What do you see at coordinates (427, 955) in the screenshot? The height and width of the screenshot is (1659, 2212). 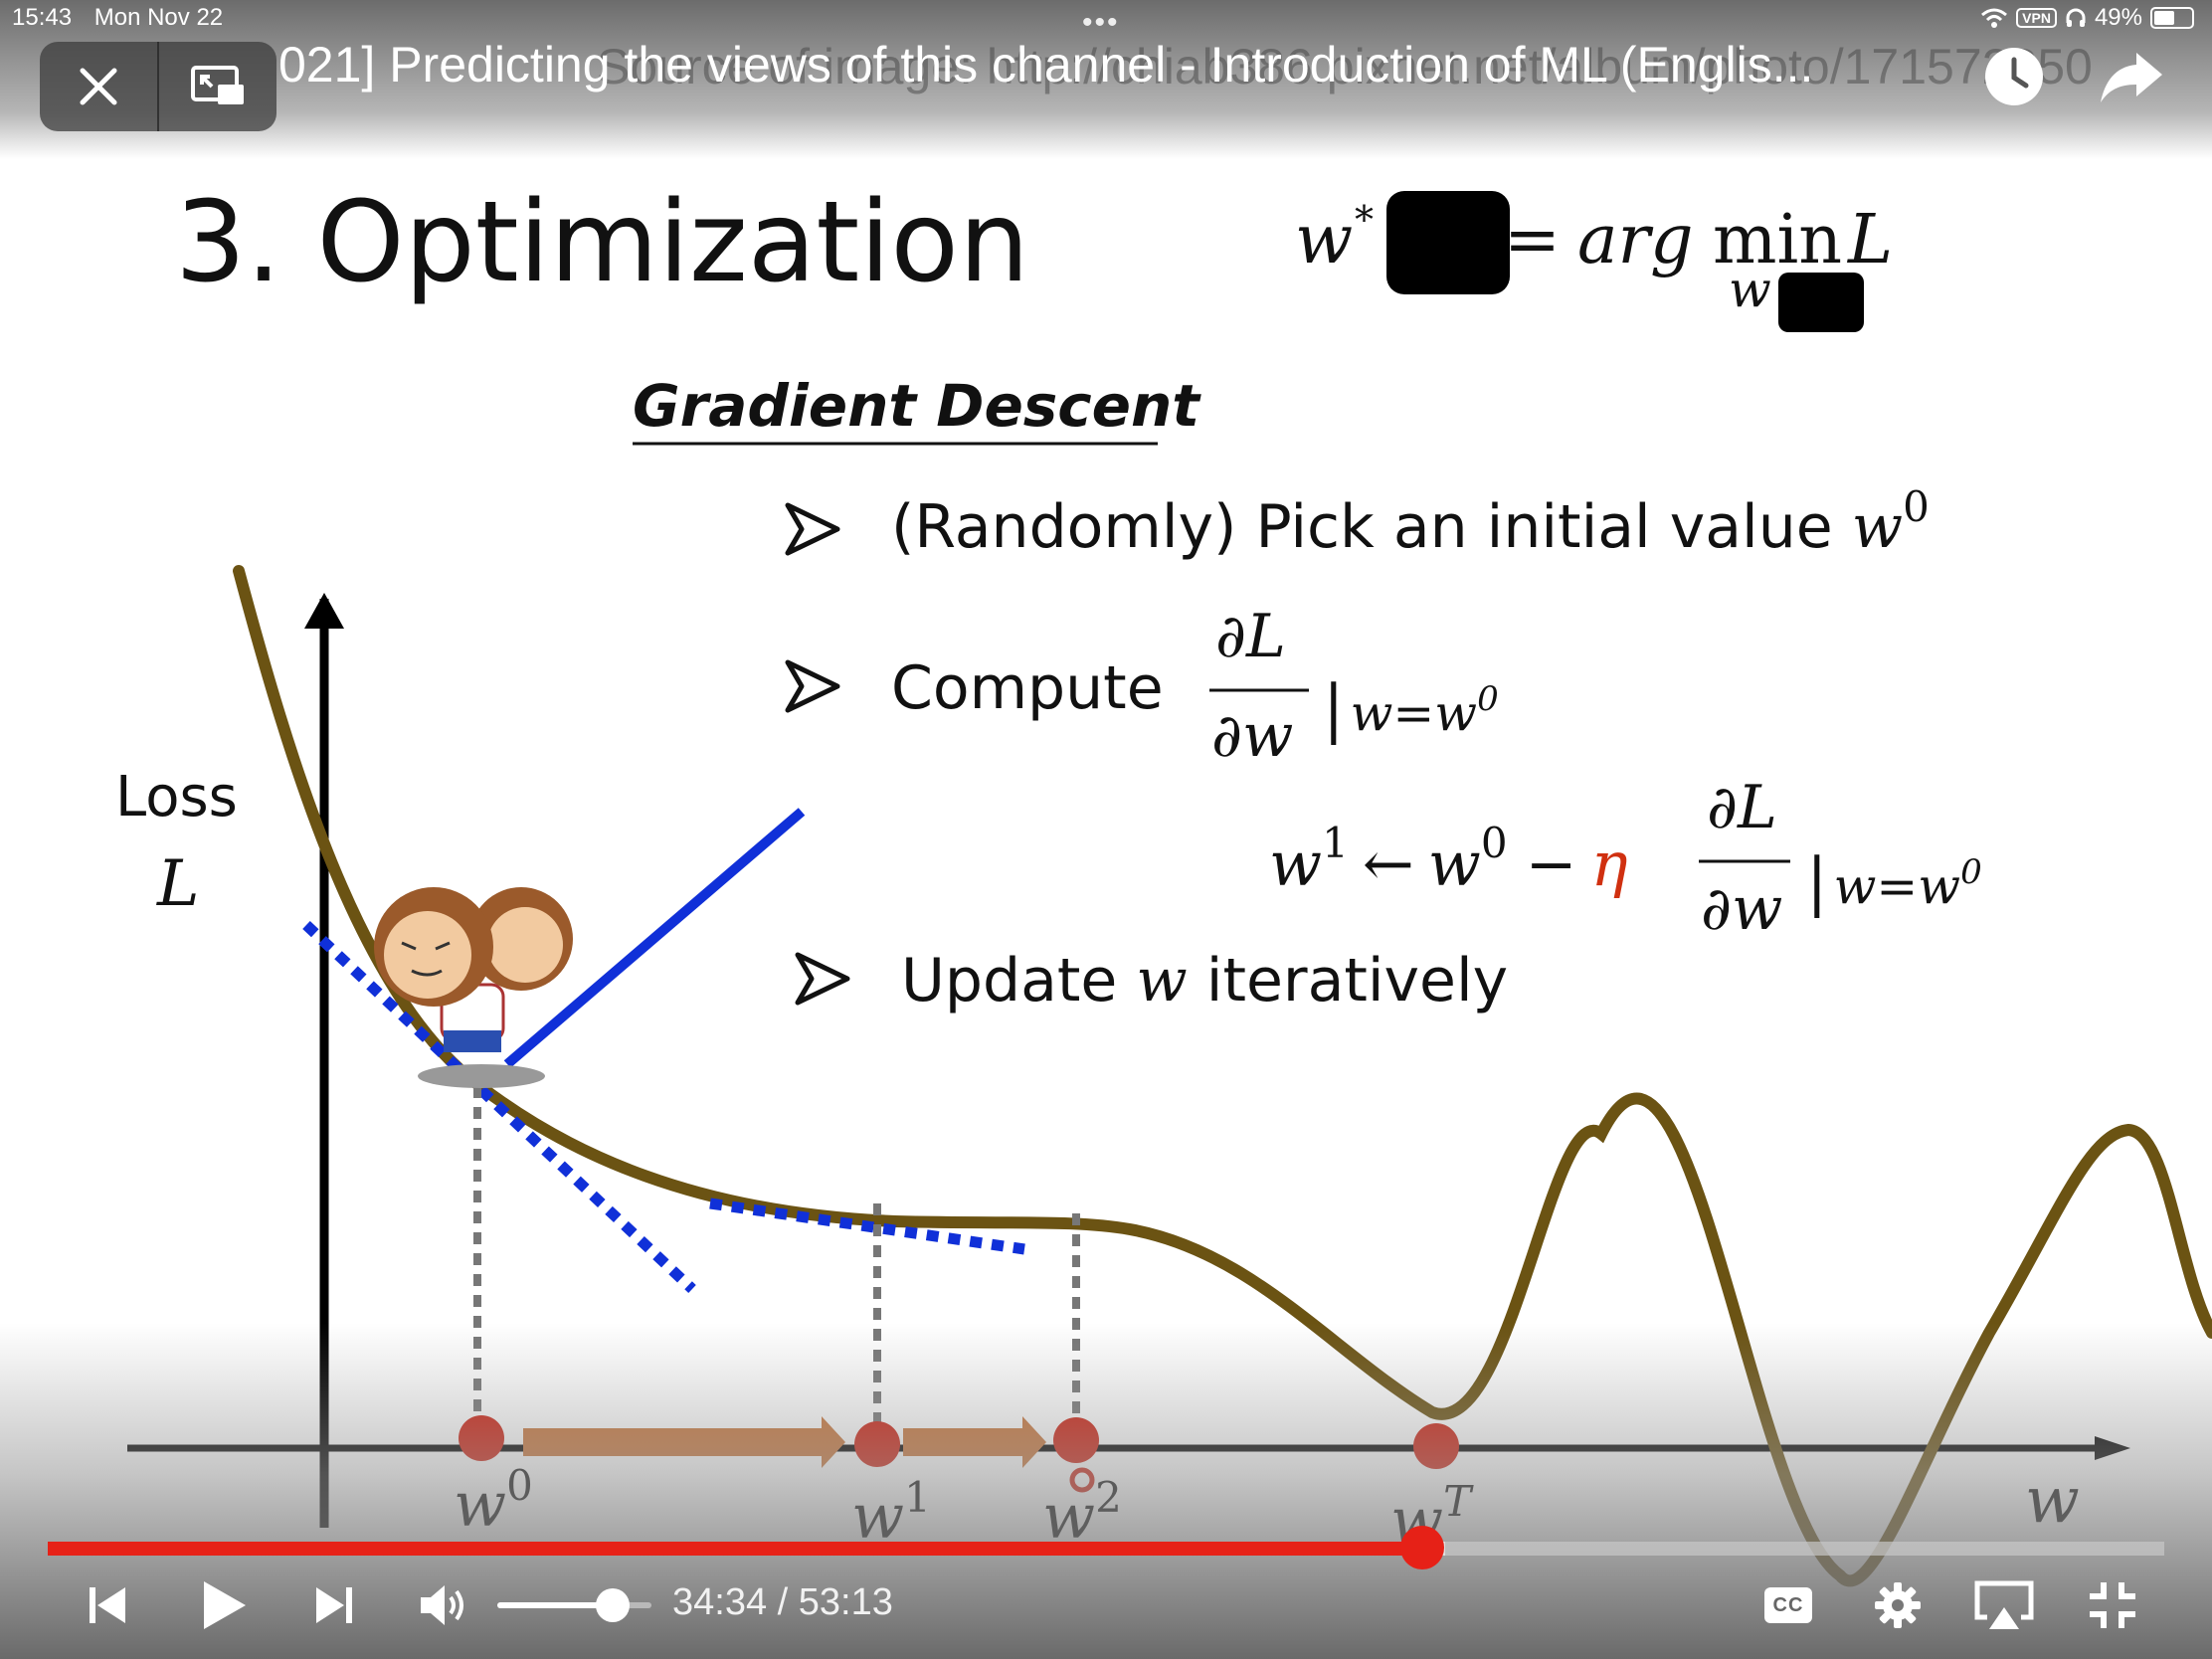 I see `monkey-face-front` at bounding box center [427, 955].